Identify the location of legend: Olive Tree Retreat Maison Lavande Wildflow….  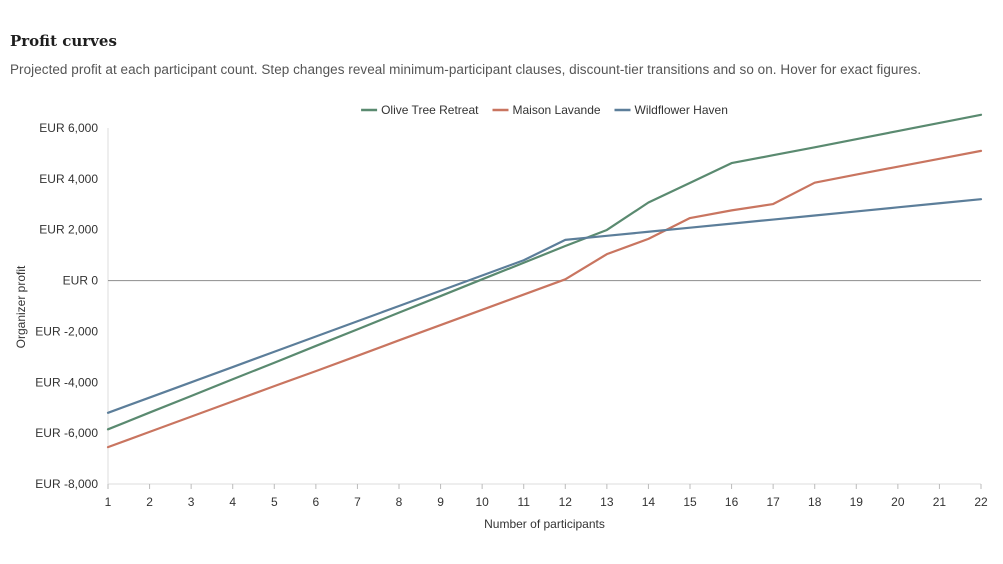
(544, 110).